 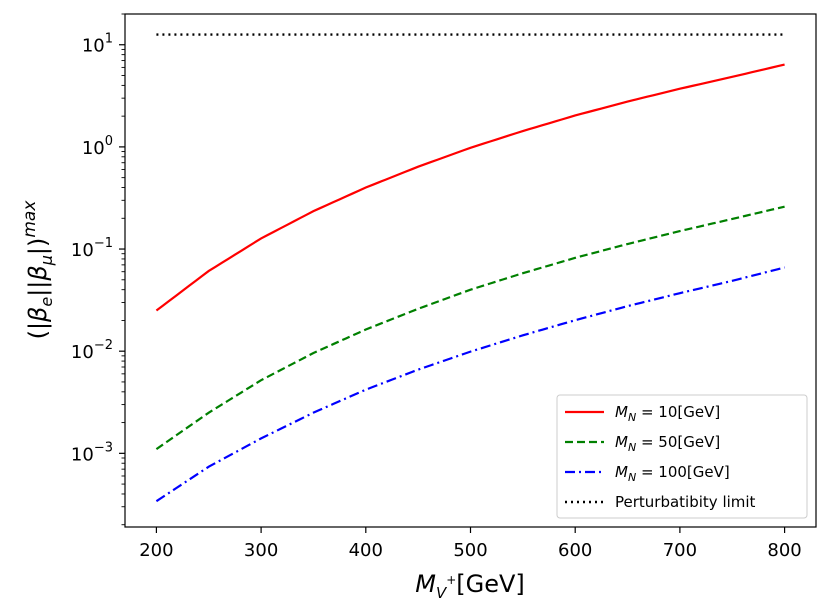 What do you see at coordinates (667, 413) in the screenshot?
I see `legend-label-1: MN = 10[GeV]` at bounding box center [667, 413].